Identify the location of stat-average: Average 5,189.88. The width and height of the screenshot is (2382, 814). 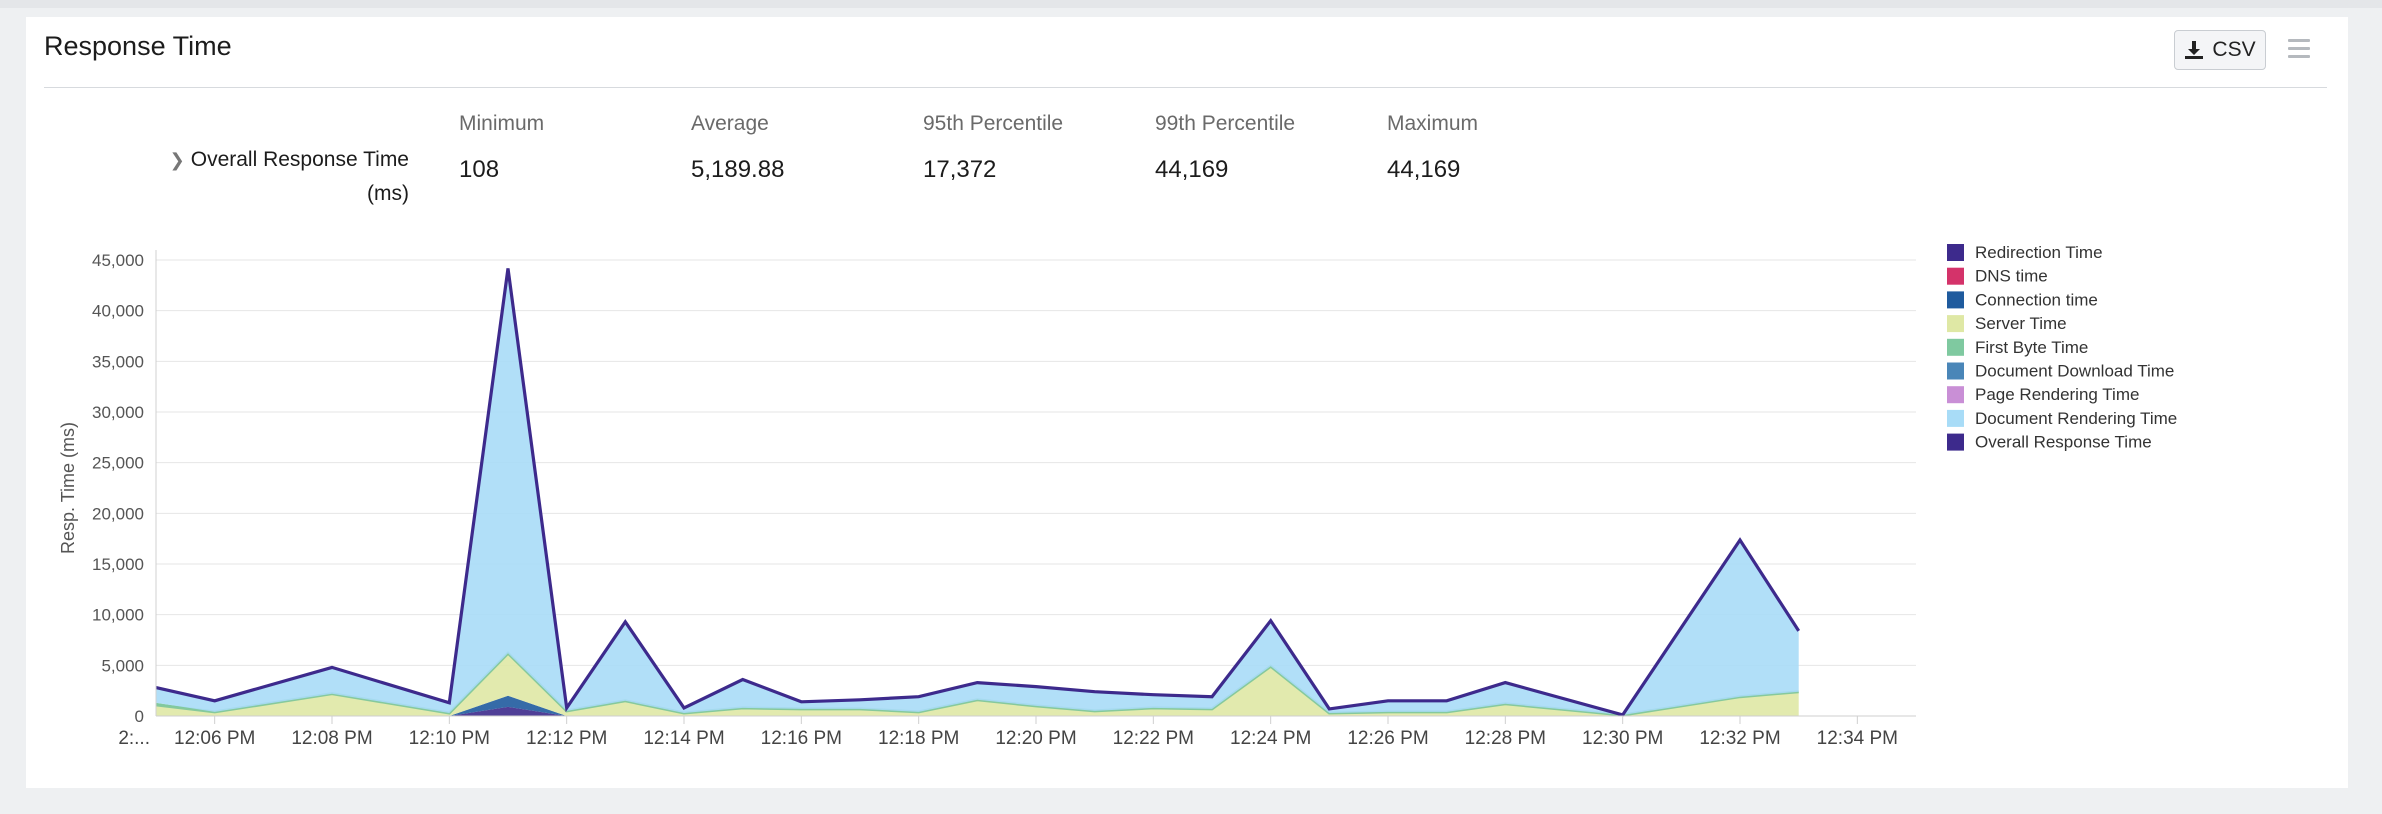
(737, 148).